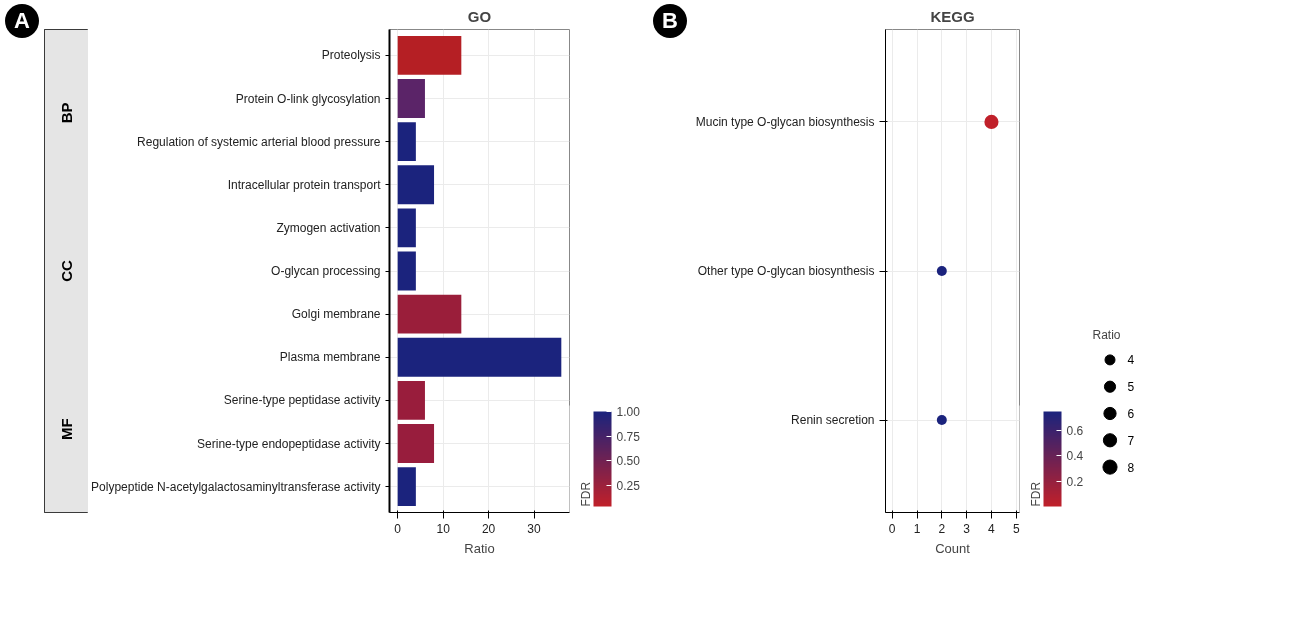 The image size is (1296, 619). What do you see at coordinates (786, 271) in the screenshot?
I see `y-tick-label: Other type O-glycan biosynthesis` at bounding box center [786, 271].